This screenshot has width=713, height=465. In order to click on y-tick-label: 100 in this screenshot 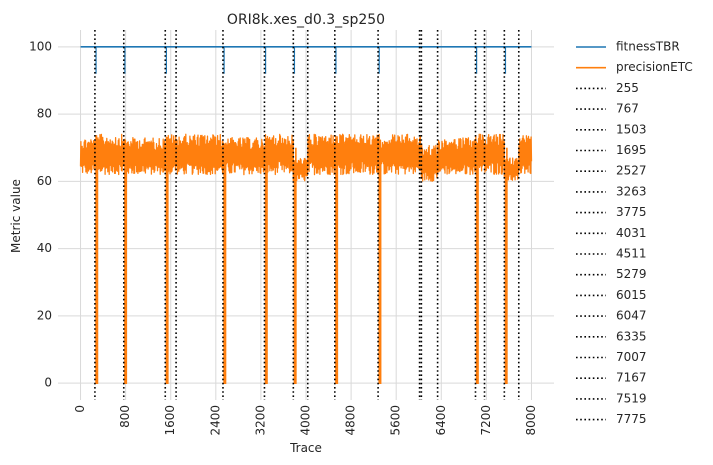, I will do `click(40, 46)`.